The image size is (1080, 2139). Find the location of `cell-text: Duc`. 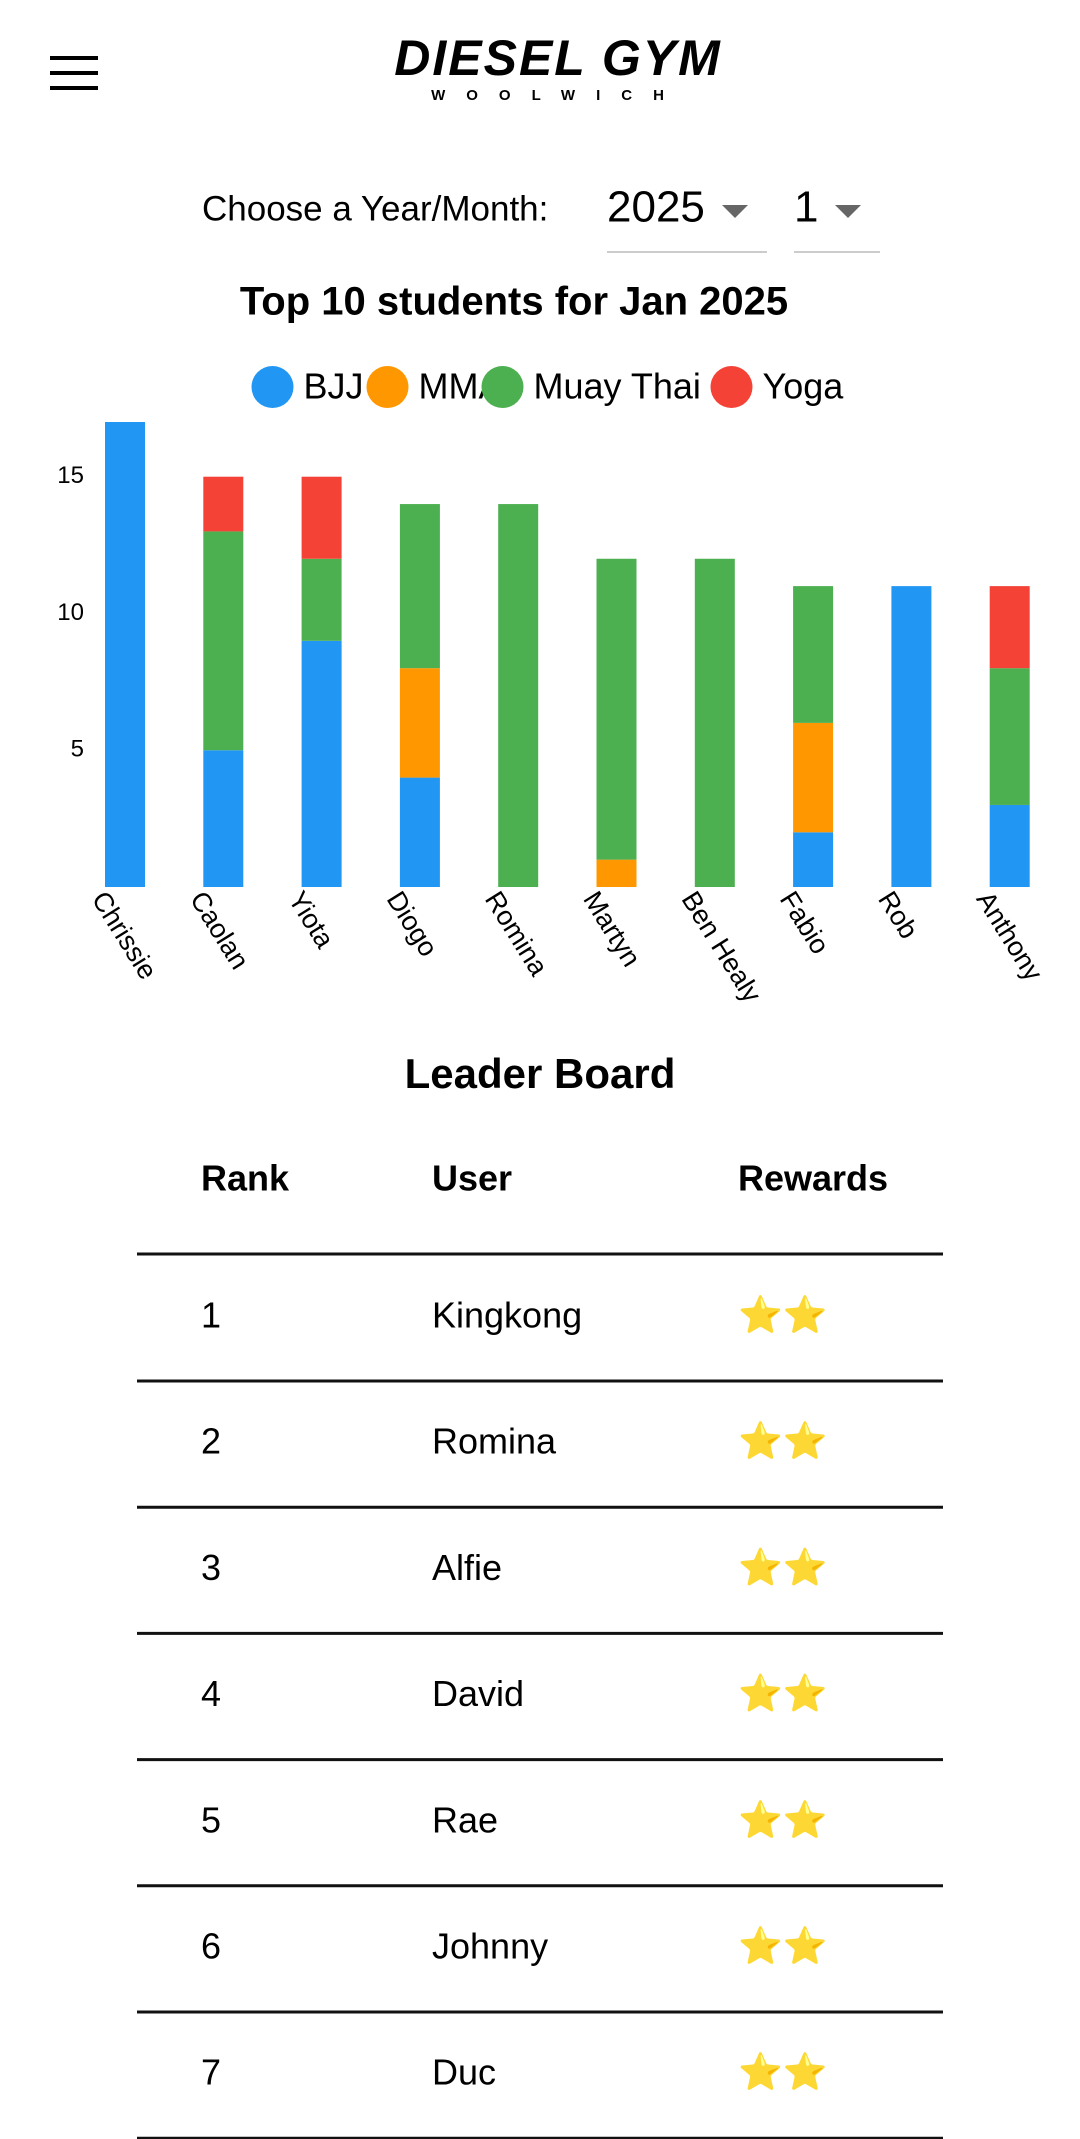

cell-text: Duc is located at coordinates (464, 2072).